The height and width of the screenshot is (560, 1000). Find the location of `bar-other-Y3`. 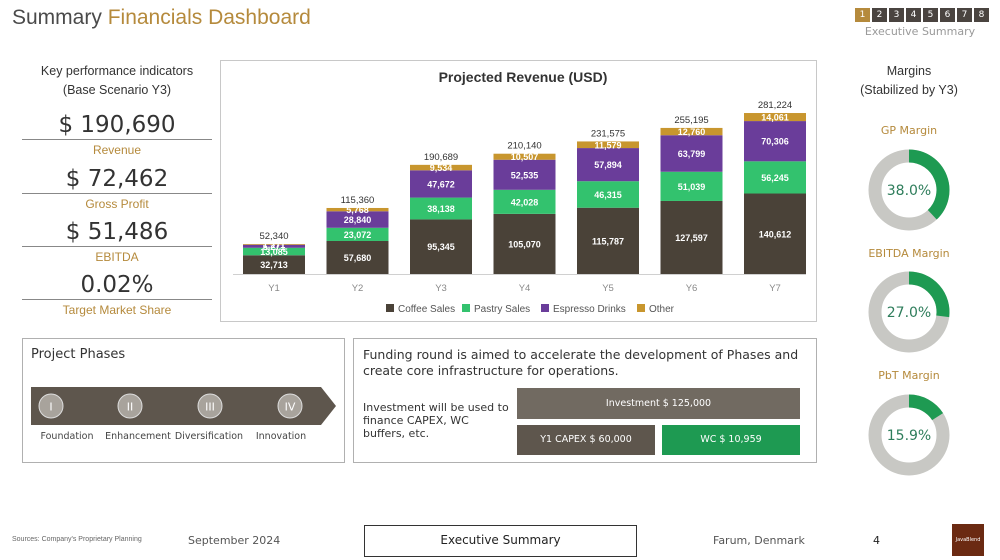

bar-other-Y3 is located at coordinates (441, 167).